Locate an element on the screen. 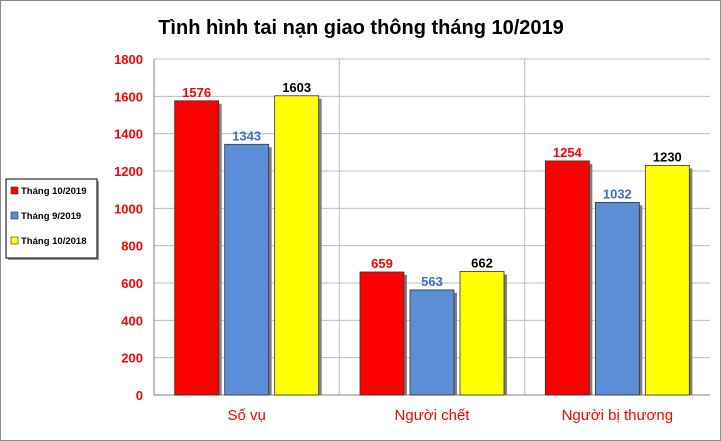 Image resolution: width=721 pixels, height=441 pixels. y-tick-label: 1000 is located at coordinates (128, 208).